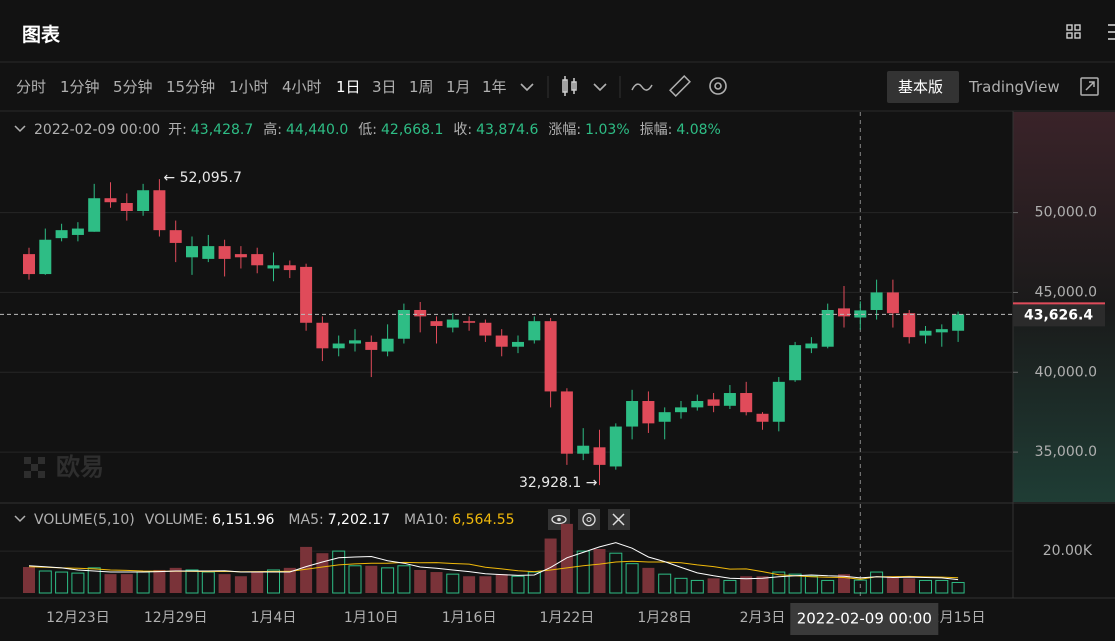 The image size is (1115, 641). Describe the element at coordinates (1058, 315) in the screenshot. I see `last-price-label: 43,626.4` at that location.